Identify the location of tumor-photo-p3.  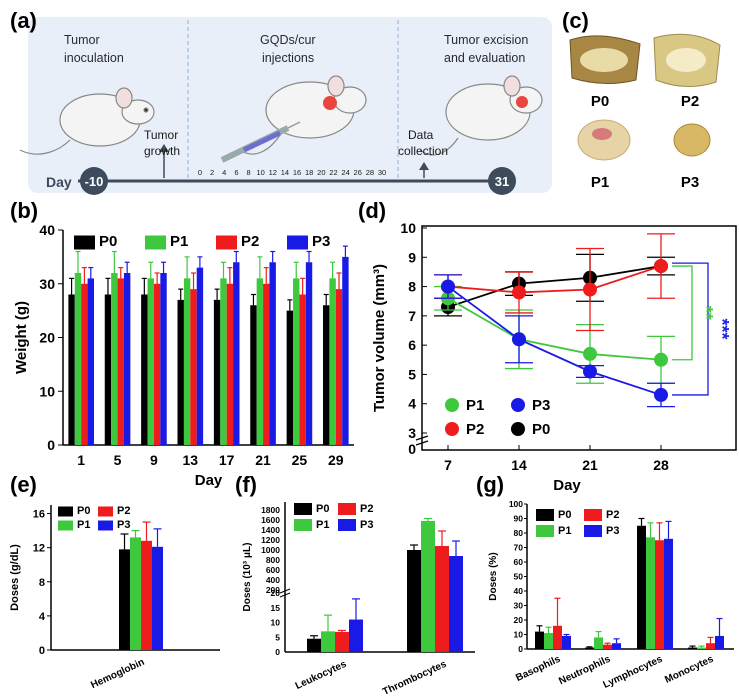
(692, 140).